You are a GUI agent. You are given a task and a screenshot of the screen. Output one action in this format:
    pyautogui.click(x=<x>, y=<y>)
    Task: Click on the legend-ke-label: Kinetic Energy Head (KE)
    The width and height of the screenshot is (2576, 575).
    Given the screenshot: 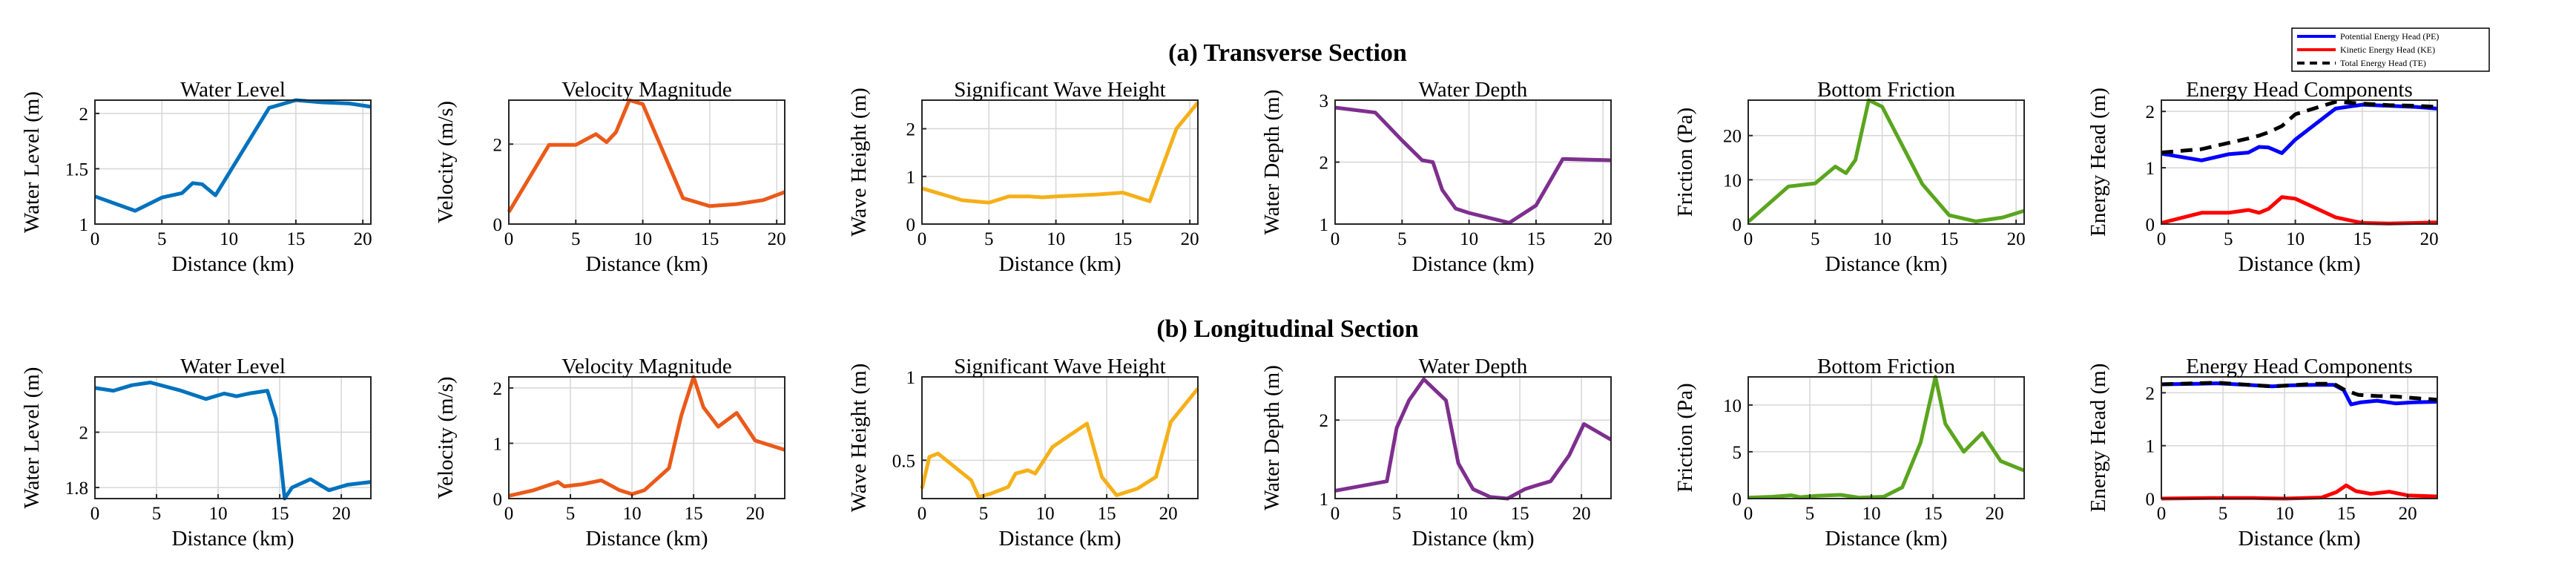 What is the action you would take?
    pyautogui.click(x=2387, y=50)
    